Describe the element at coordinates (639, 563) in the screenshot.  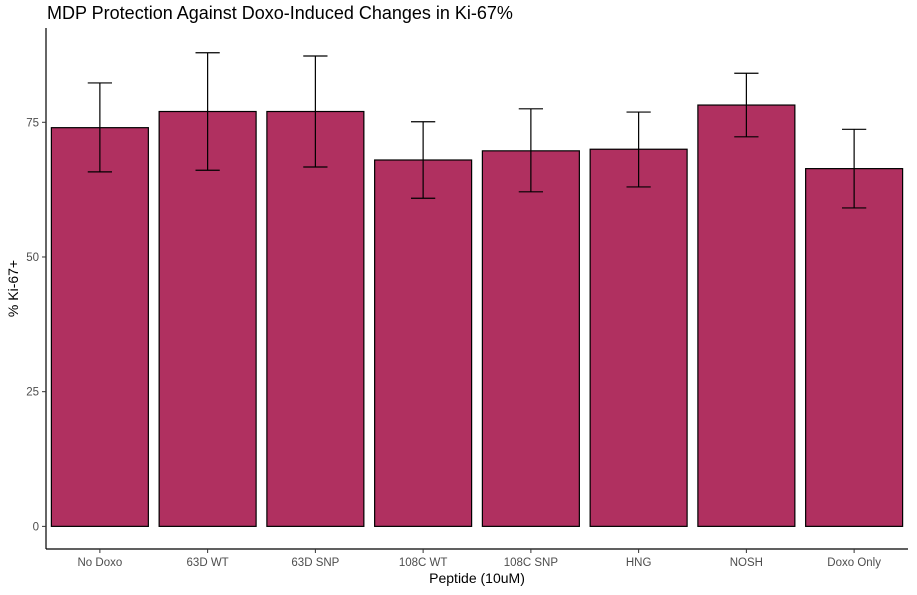
I see `x-tick-label: HNG` at that location.